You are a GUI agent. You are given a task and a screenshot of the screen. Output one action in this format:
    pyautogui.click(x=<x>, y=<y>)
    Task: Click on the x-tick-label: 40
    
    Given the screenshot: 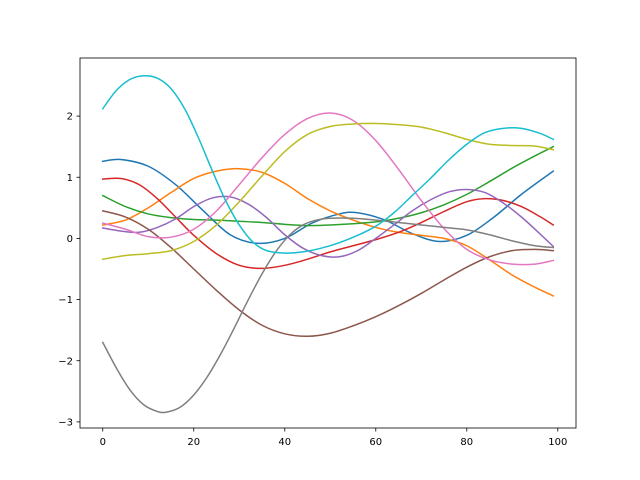 What is the action you would take?
    pyautogui.click(x=284, y=442)
    